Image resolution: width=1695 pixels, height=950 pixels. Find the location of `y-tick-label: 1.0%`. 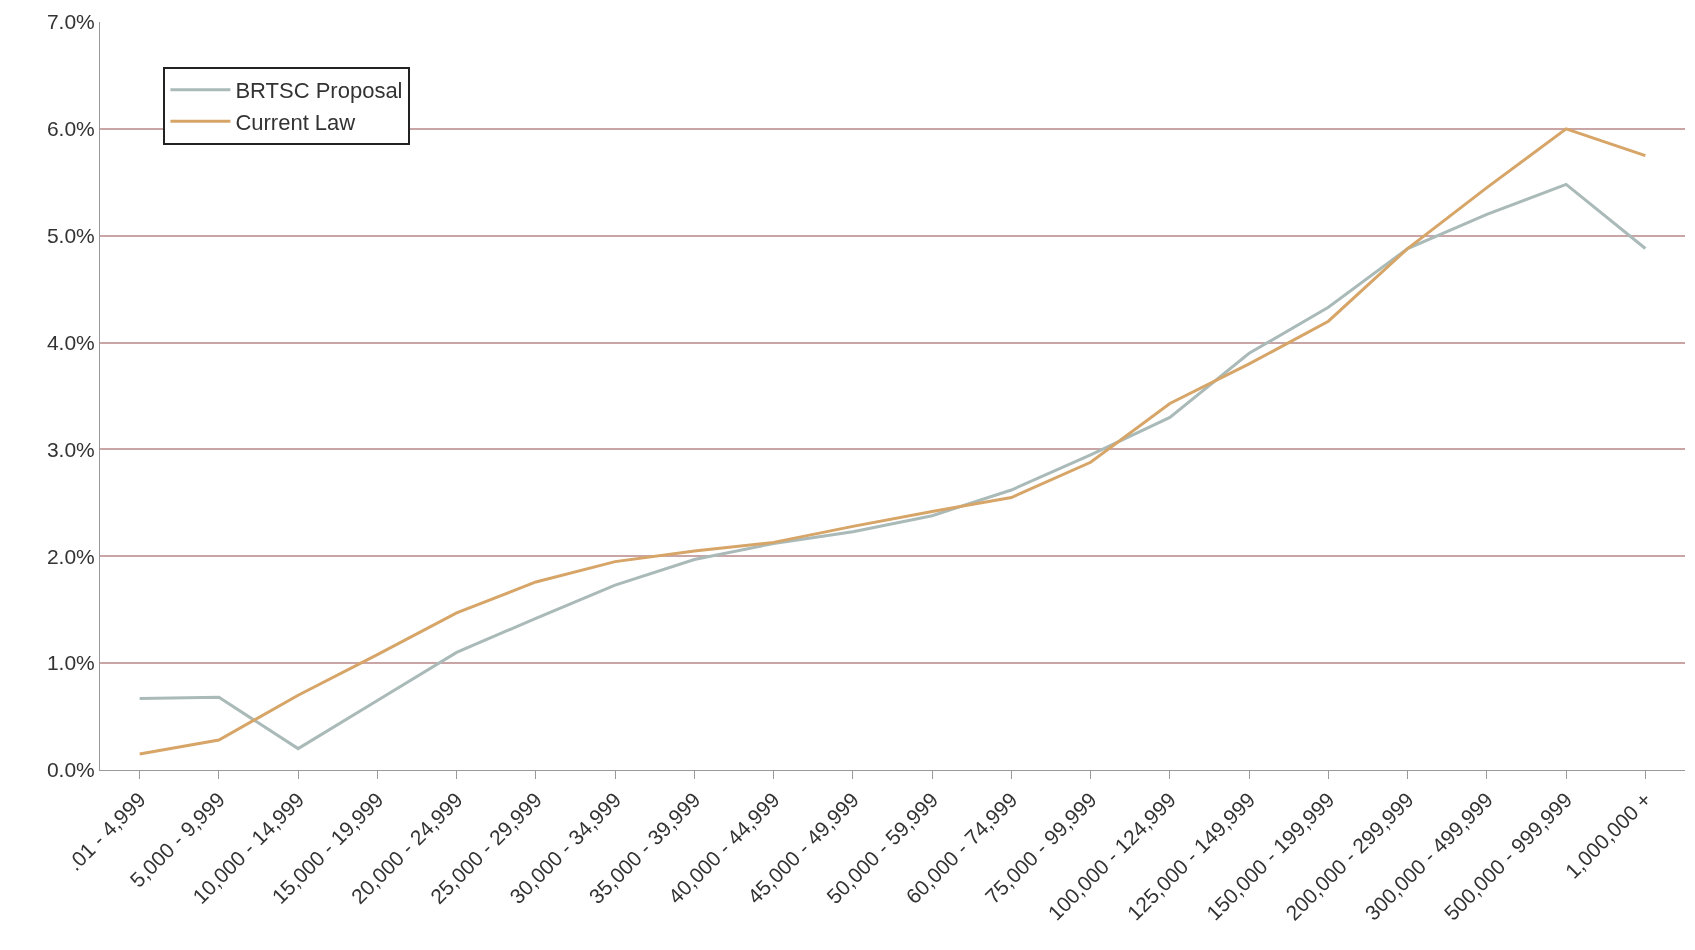

y-tick-label: 1.0% is located at coordinates (70, 663).